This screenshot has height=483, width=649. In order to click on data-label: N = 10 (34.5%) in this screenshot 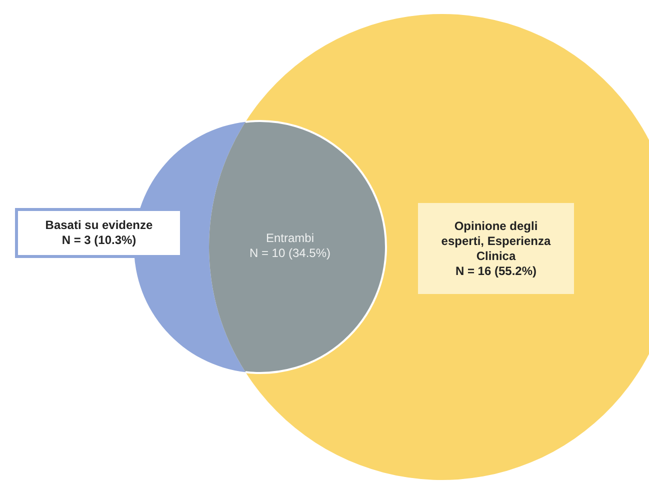, I will do `click(290, 253)`.